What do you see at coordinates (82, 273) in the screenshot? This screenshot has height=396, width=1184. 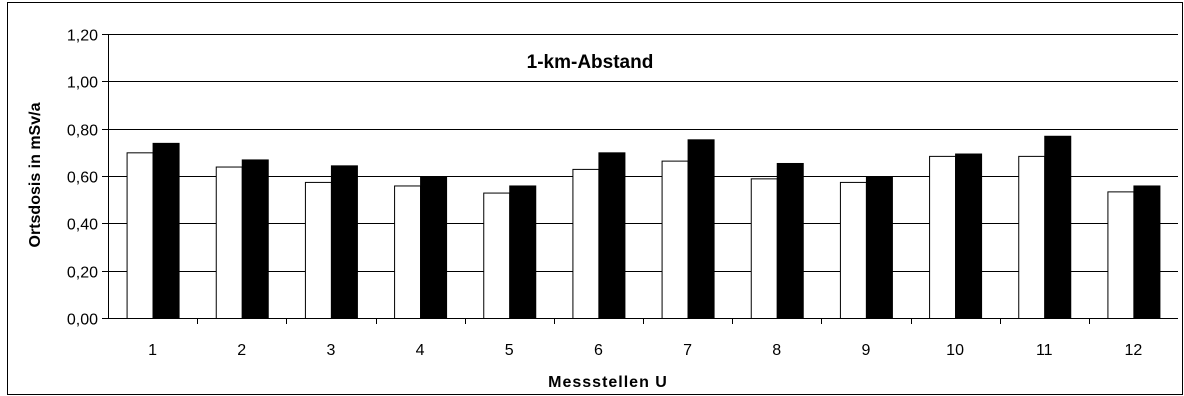 I see `y-tick-label: 0,20` at bounding box center [82, 273].